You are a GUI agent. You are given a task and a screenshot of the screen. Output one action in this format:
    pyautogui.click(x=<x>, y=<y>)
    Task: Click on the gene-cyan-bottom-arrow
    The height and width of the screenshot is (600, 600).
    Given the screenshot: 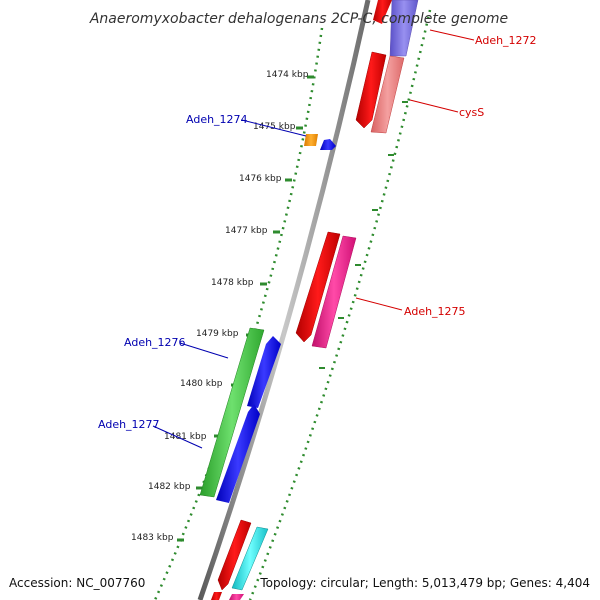 What is the action you would take?
    pyautogui.click(x=250, y=558)
    